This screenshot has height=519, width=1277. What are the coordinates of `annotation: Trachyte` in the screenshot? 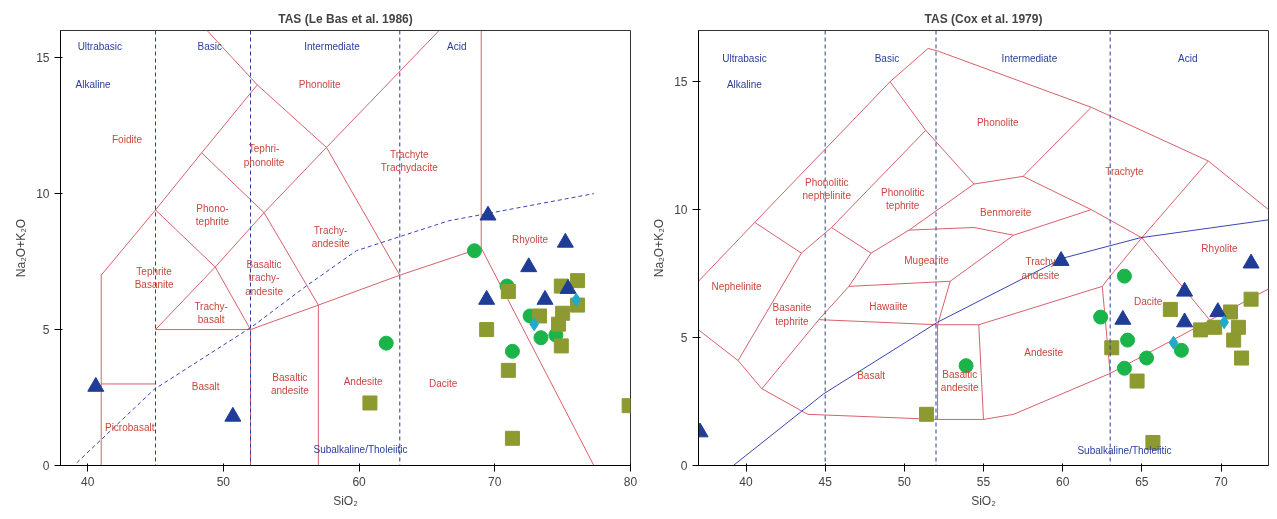 It's located at (1125, 171).